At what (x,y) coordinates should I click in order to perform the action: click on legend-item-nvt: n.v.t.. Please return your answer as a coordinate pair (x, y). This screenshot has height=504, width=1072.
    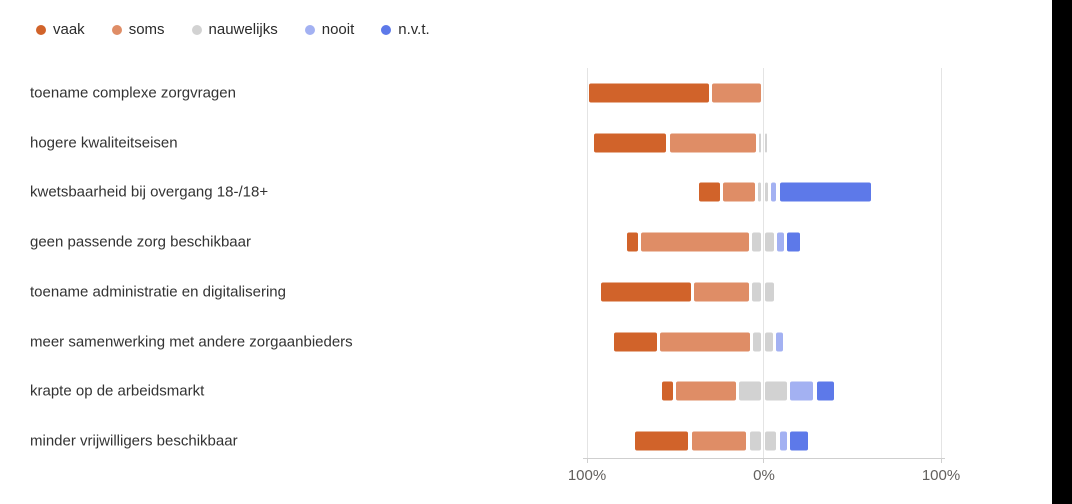
    Looking at the image, I should click on (405, 29).